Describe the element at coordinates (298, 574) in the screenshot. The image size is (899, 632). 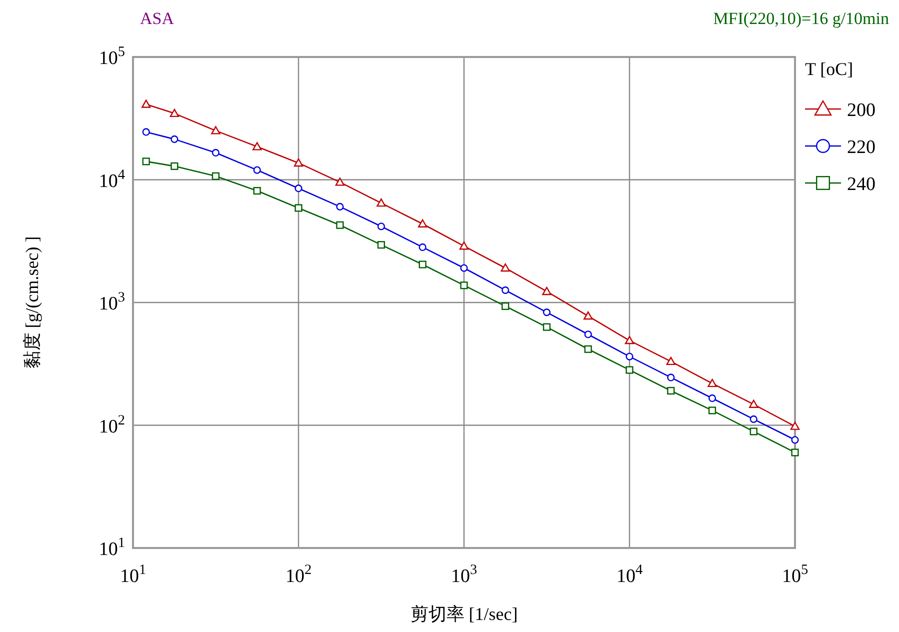
I see `x-tick-label: 10$^{2}$` at that location.